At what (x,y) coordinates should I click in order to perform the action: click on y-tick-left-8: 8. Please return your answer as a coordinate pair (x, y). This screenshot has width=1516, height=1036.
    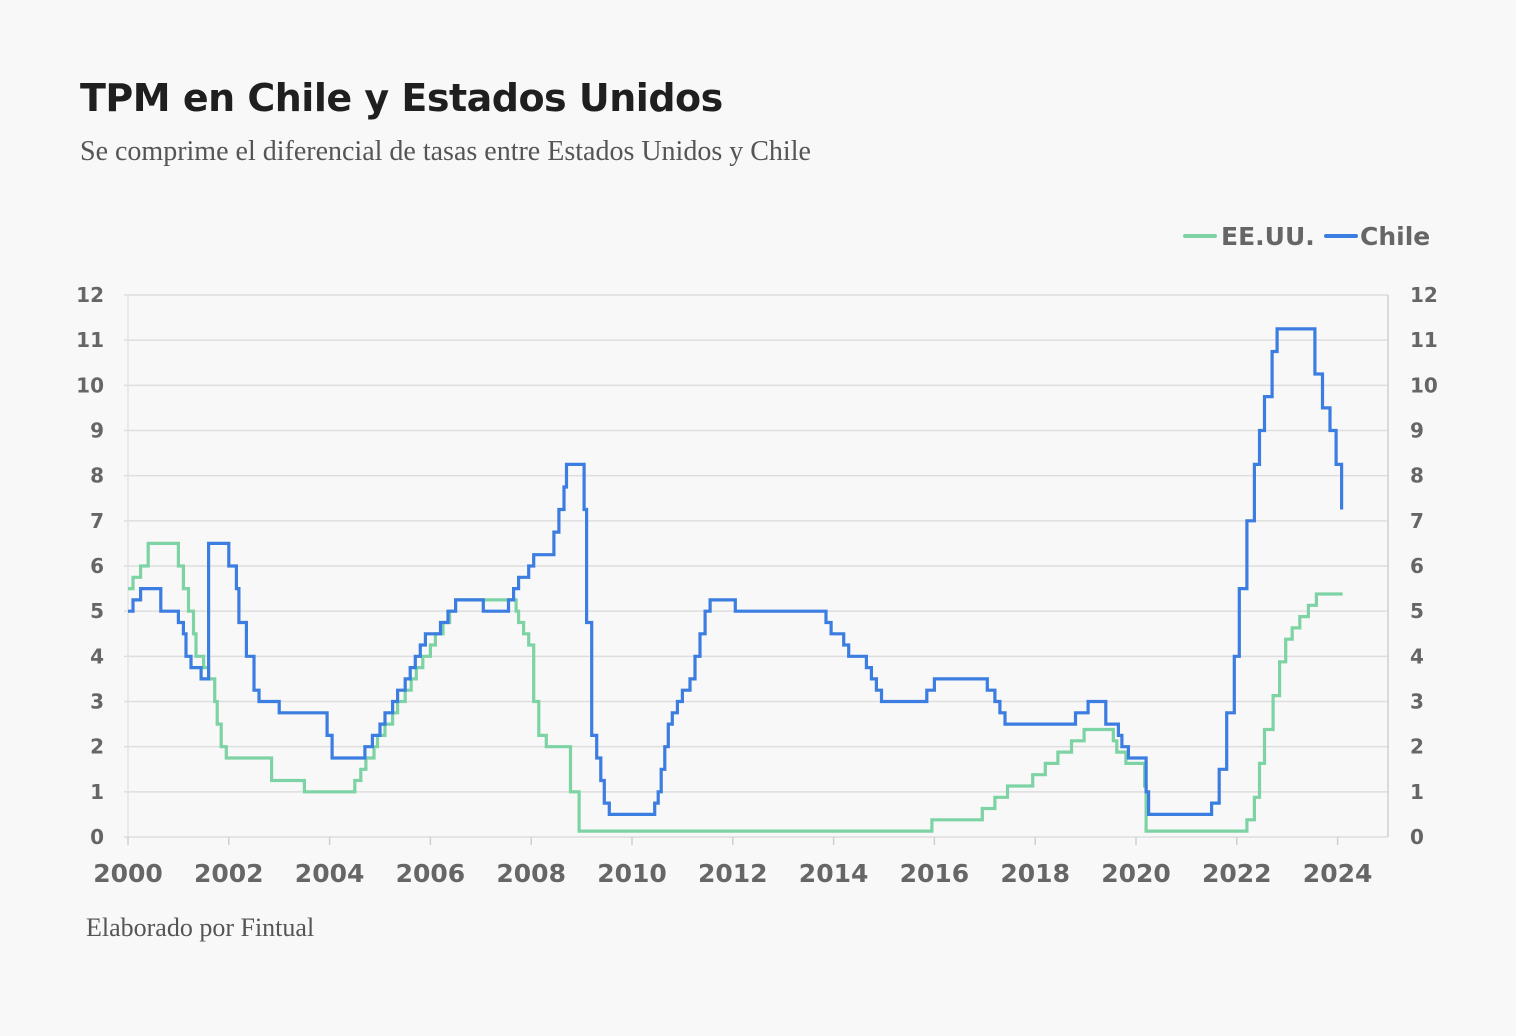
    Looking at the image, I should click on (97, 476).